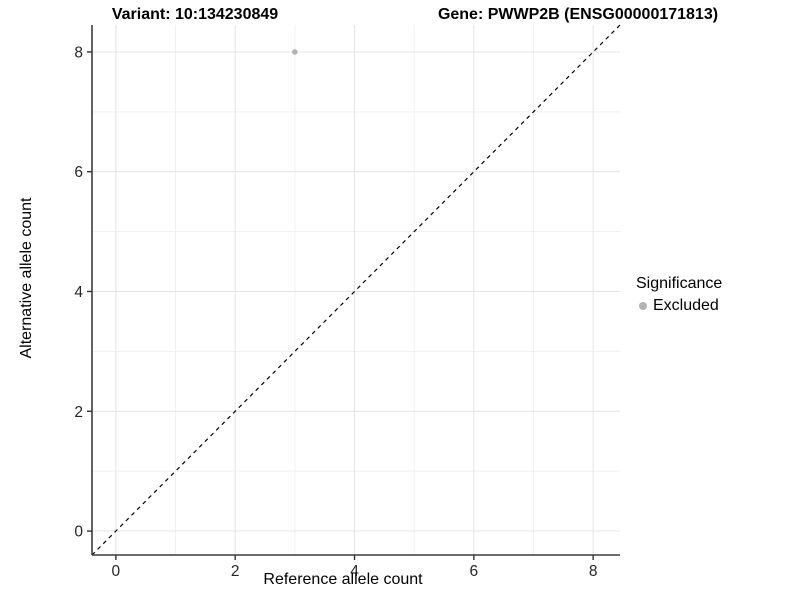 This screenshot has width=800, height=600. Describe the element at coordinates (679, 283) in the screenshot. I see `legend-title: Significance` at that location.